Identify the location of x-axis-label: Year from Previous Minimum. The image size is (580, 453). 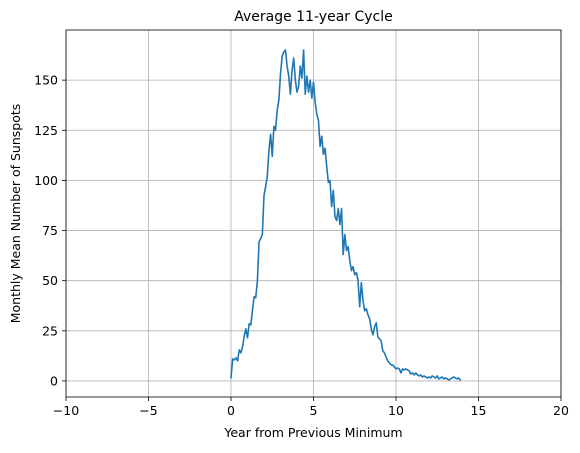
(312, 432).